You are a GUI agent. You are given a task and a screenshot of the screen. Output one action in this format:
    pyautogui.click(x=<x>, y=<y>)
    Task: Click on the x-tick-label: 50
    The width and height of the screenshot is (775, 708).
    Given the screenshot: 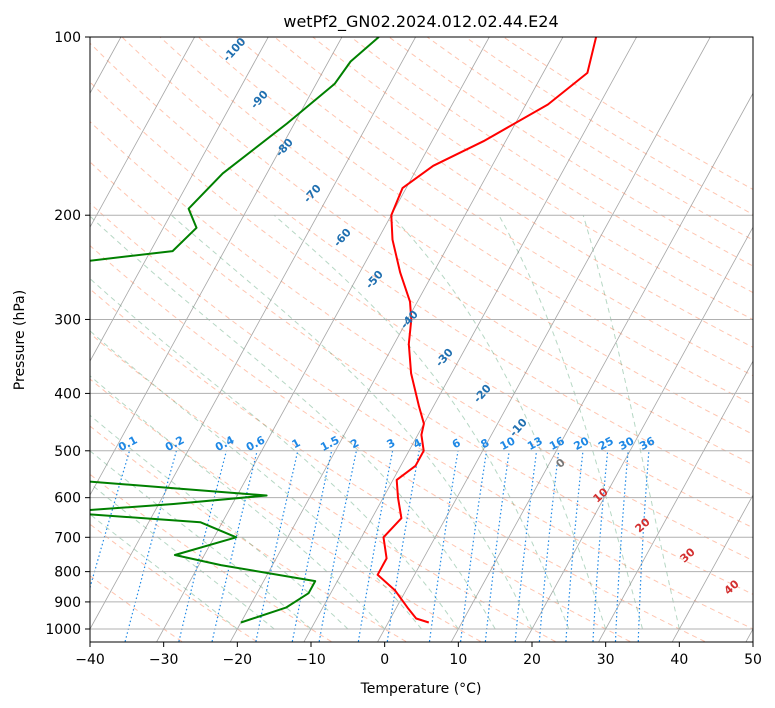 What is the action you would take?
    pyautogui.click(x=753, y=660)
    